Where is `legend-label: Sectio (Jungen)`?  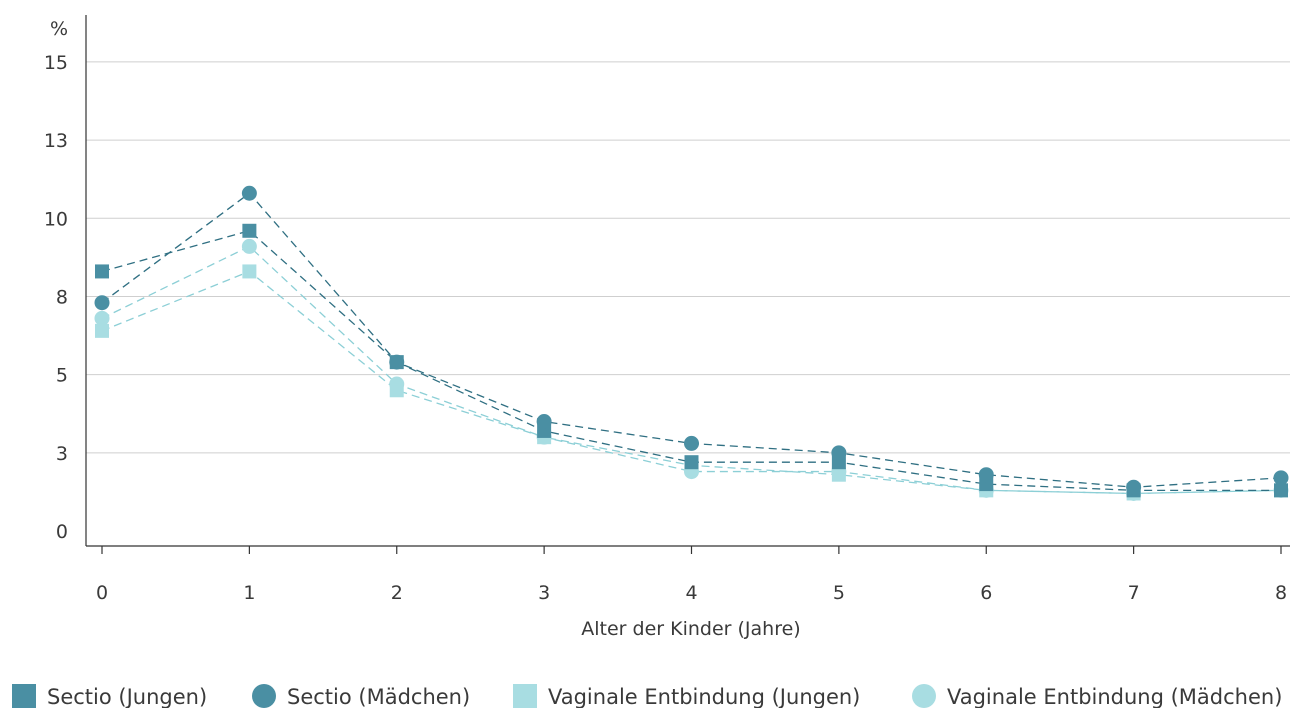
legend-label: Sectio (Jungen) is located at coordinates (127, 696).